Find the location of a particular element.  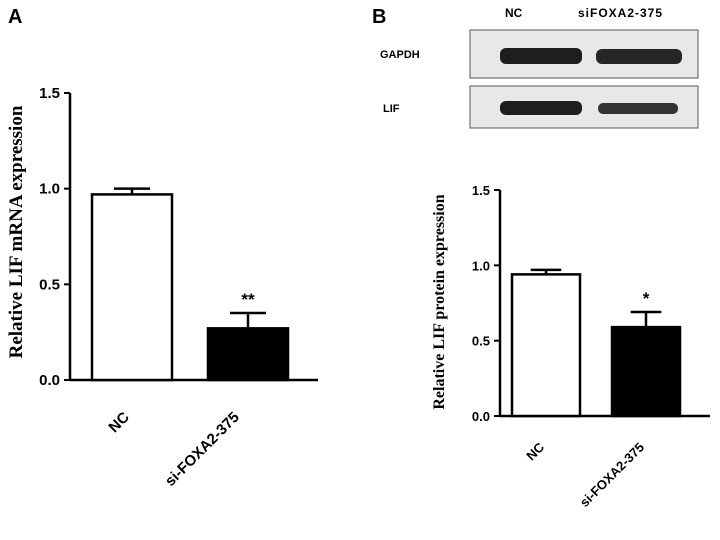

chart-b-ylabel: Relative LIF protein expression is located at coordinates (439, 301).